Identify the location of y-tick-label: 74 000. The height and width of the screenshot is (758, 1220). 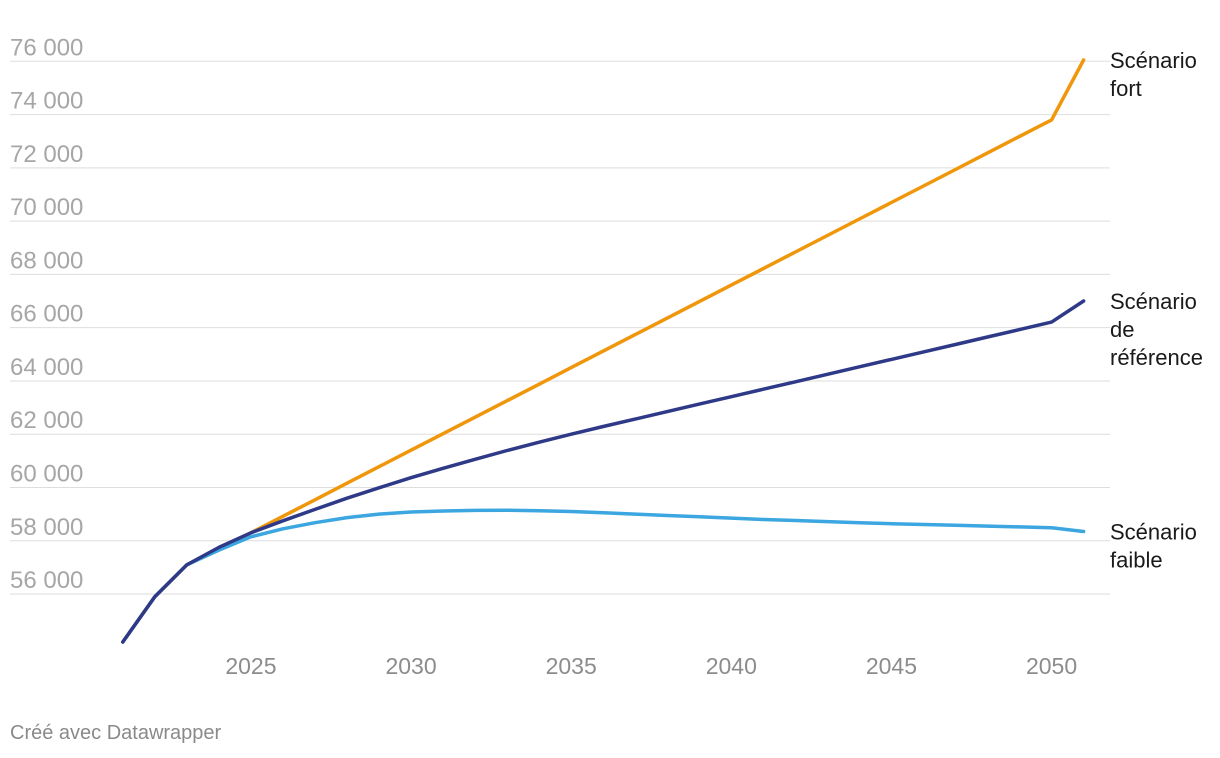
(46, 101).